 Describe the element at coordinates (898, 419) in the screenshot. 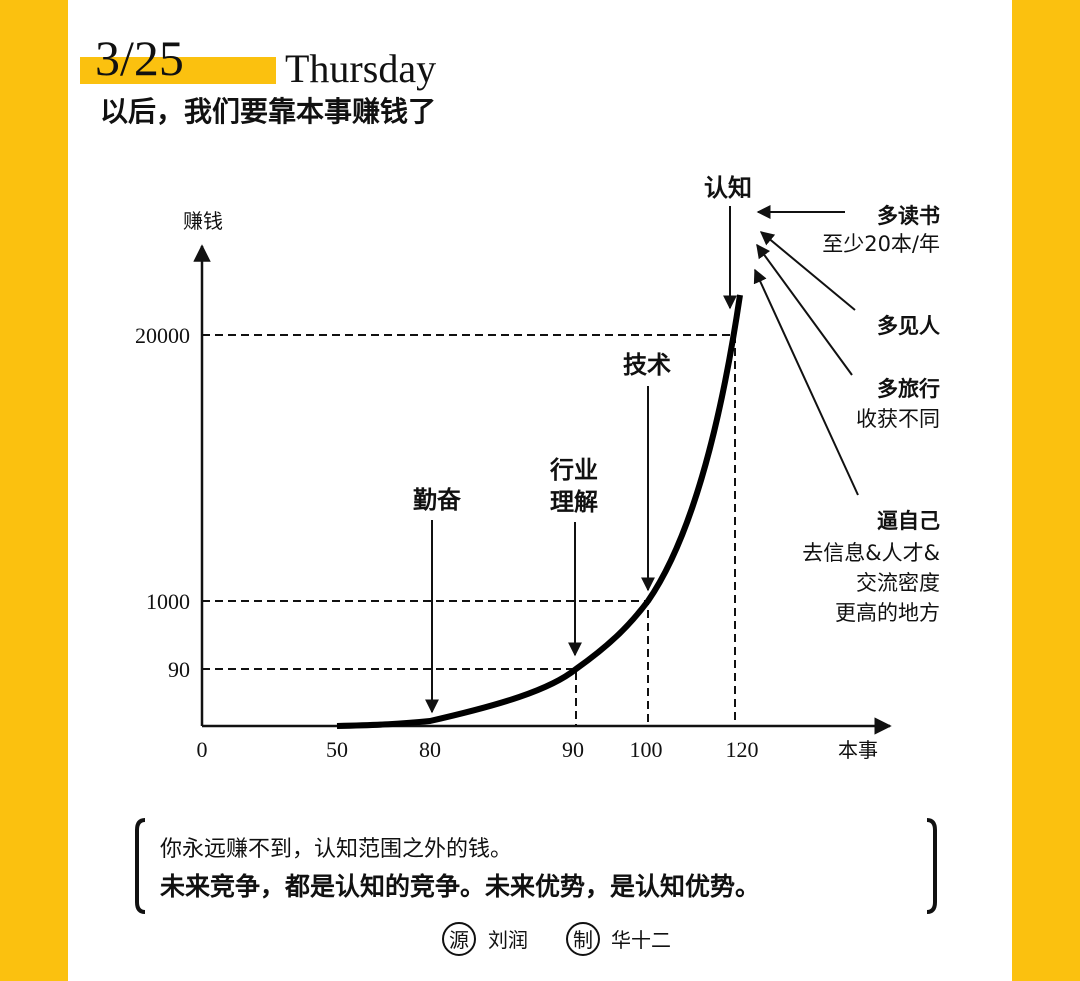

I see `source-line: 收获不同` at that location.